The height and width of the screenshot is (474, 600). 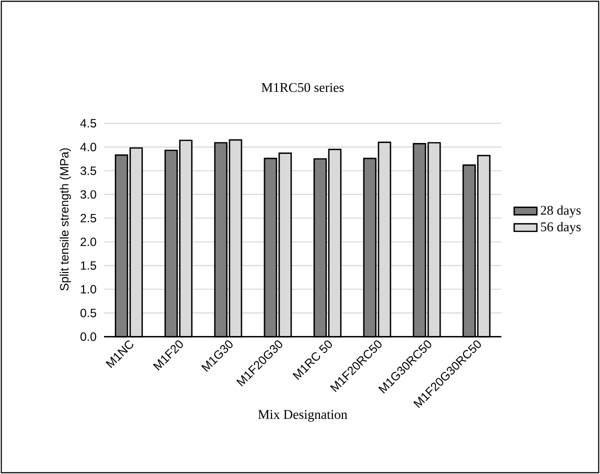 I want to click on y-tick-label: 0.5, so click(x=88, y=313).